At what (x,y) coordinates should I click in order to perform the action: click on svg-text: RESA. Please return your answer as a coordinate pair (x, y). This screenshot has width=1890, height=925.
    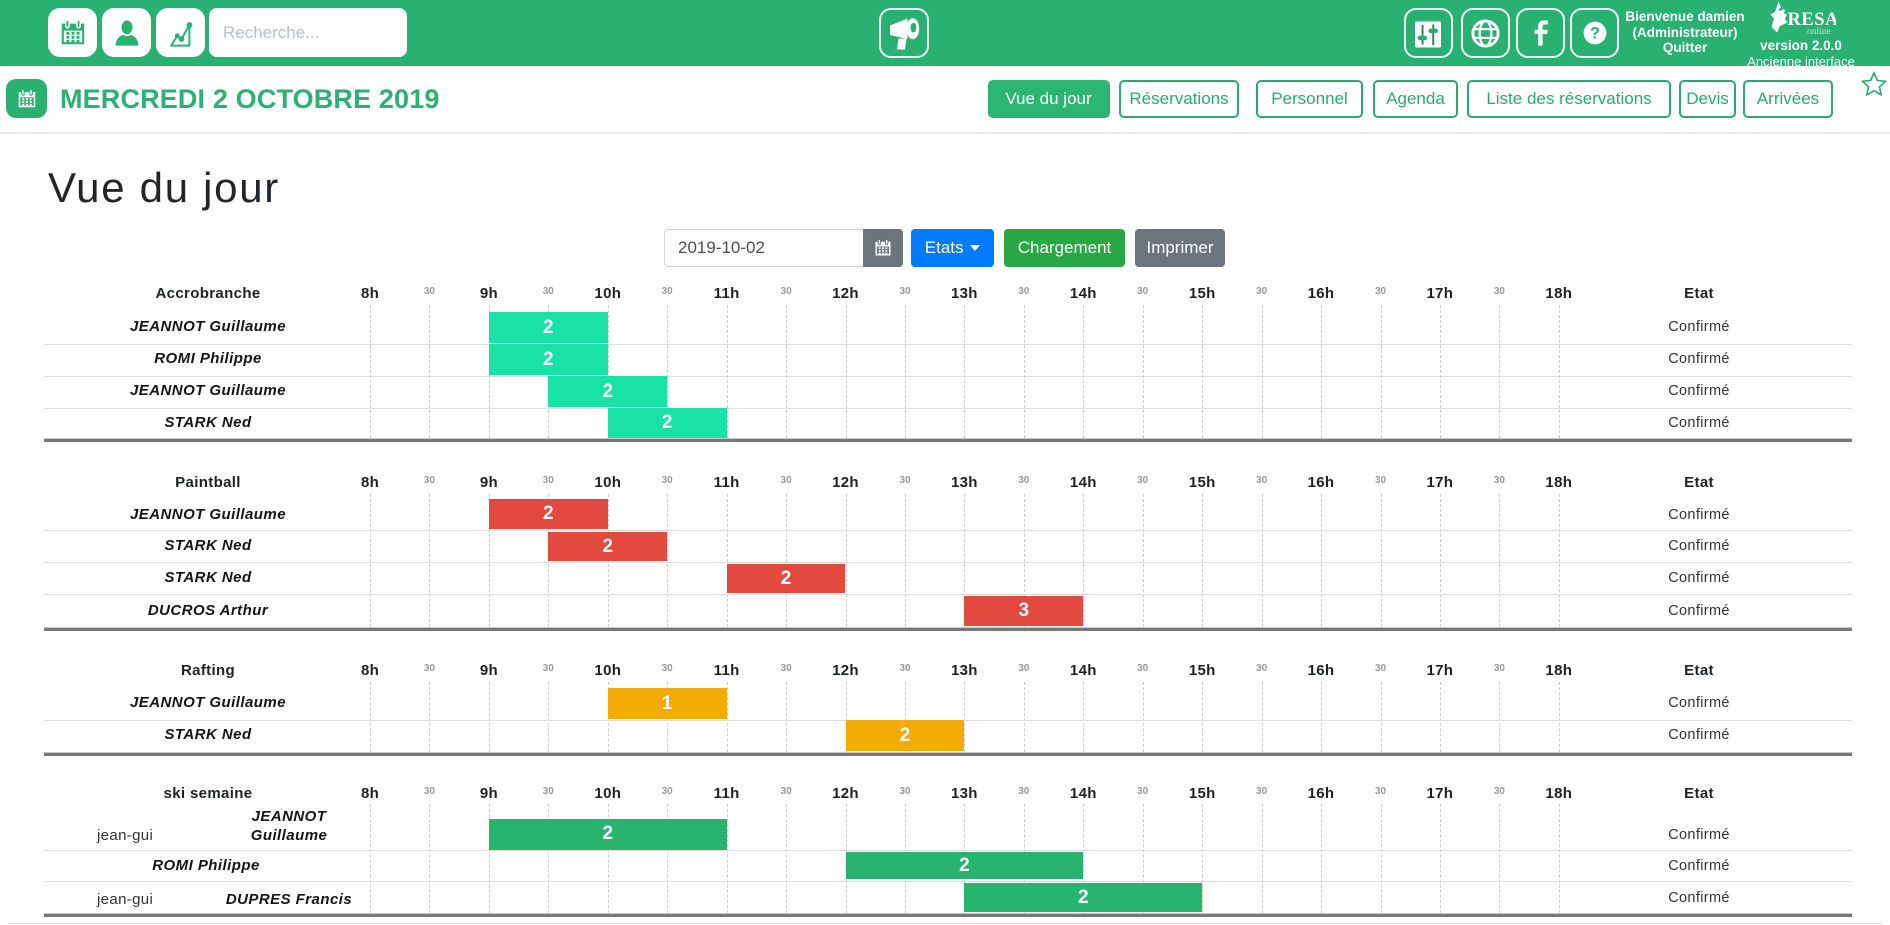
    Looking at the image, I should click on (1812, 20).